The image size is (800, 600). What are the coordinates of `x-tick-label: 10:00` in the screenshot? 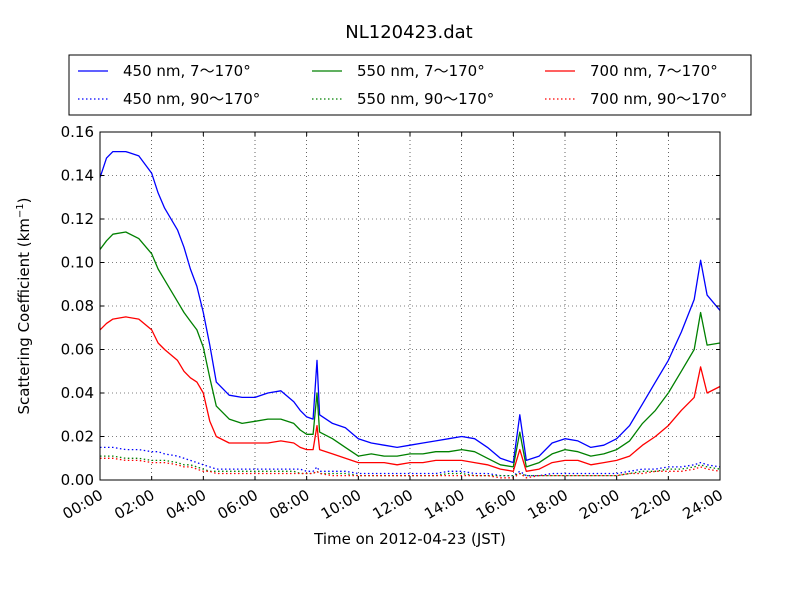 It's located at (341, 504).